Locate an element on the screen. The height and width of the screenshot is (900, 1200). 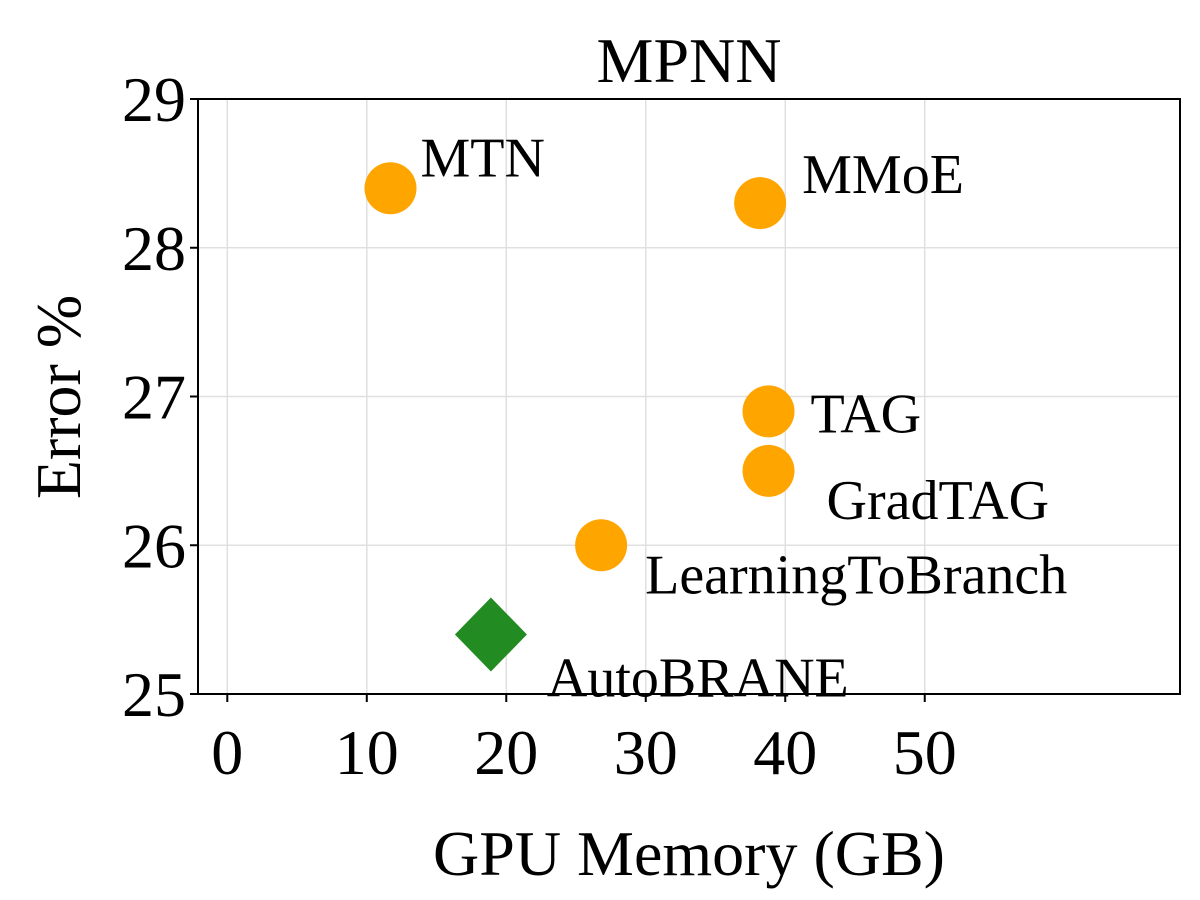
y-tick-label: 27 is located at coordinates (154, 397).